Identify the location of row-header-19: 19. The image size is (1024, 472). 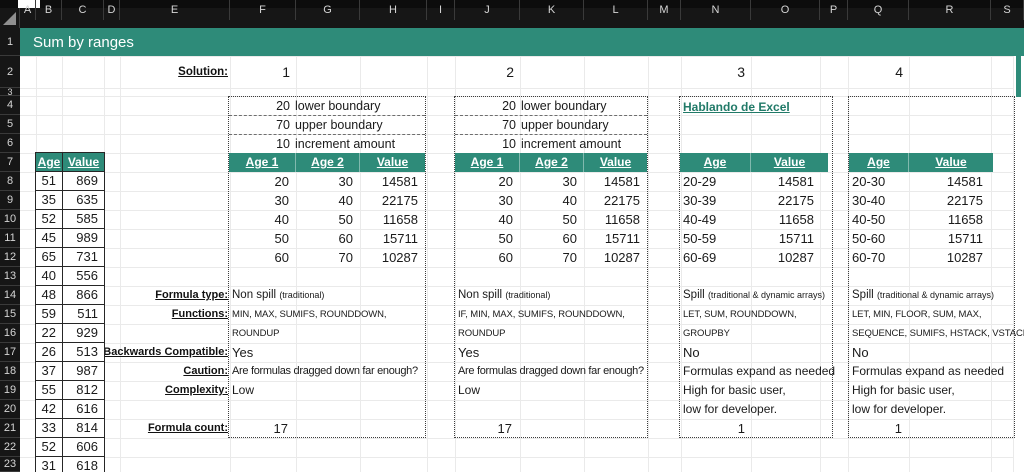
(10, 390).